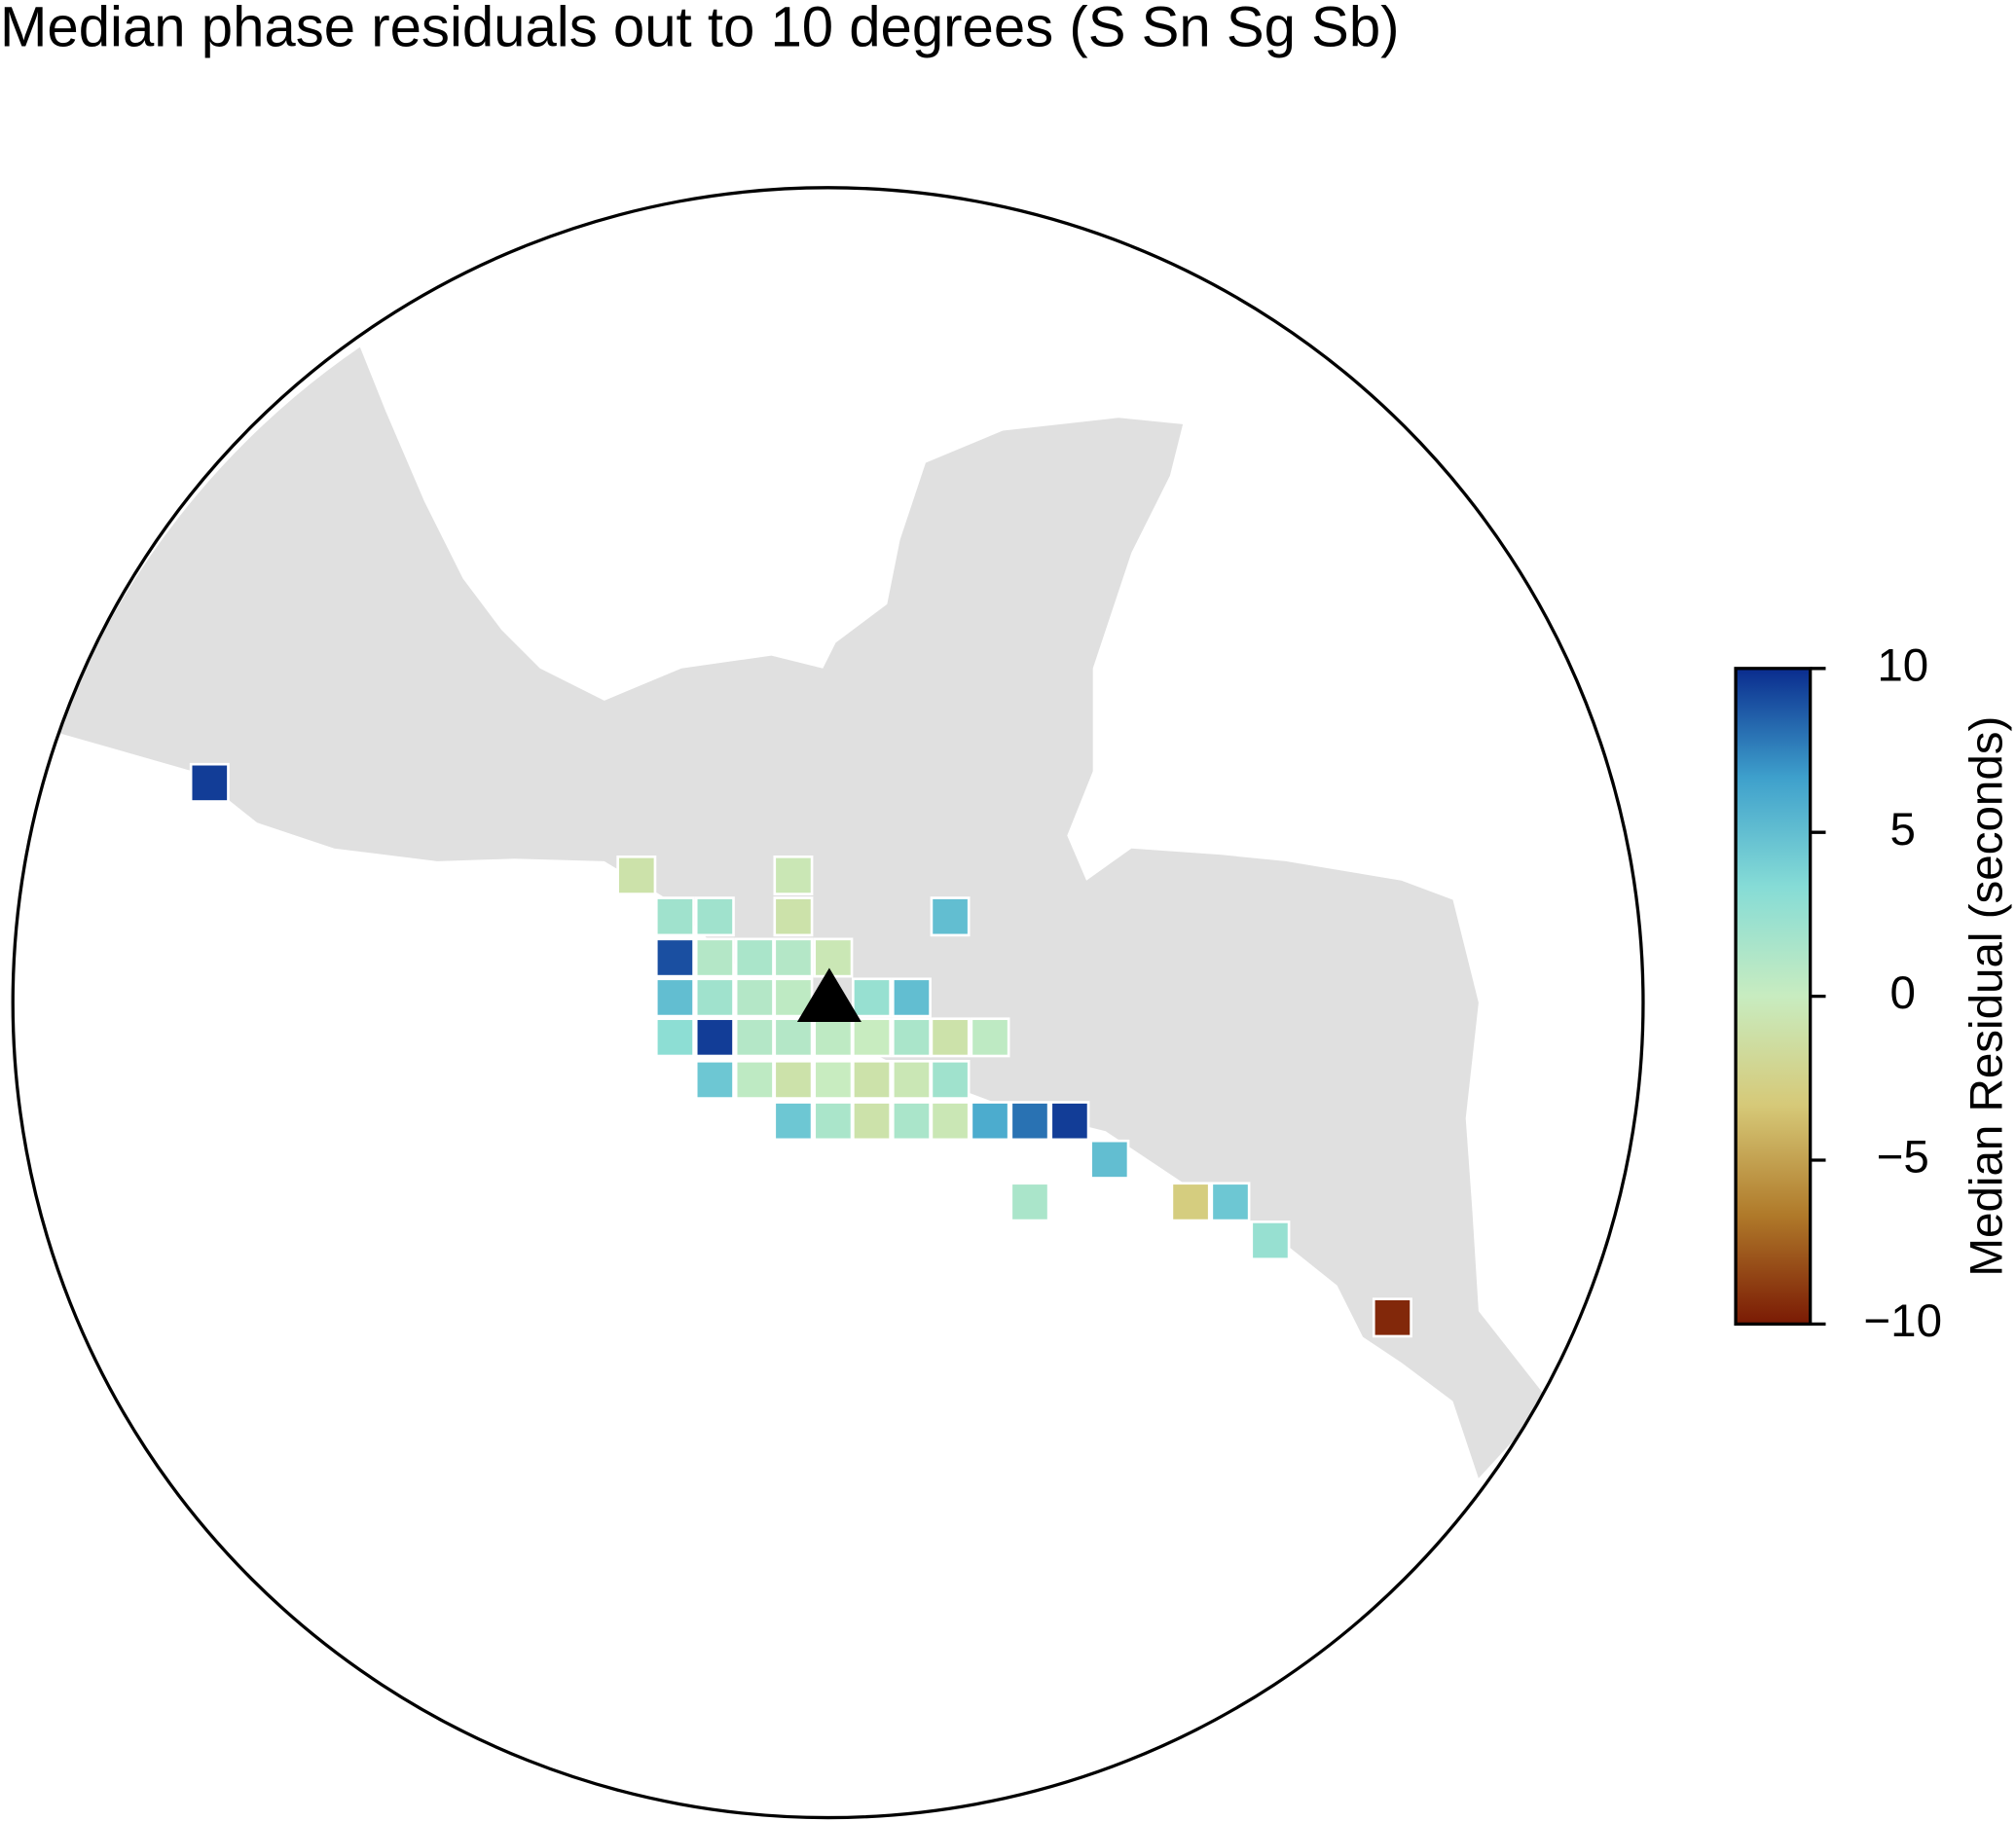 Image resolution: width=2016 pixels, height=1821 pixels. Describe the element at coordinates (1903, 993) in the screenshot. I see `colorbar-tick-label: 0` at that location.